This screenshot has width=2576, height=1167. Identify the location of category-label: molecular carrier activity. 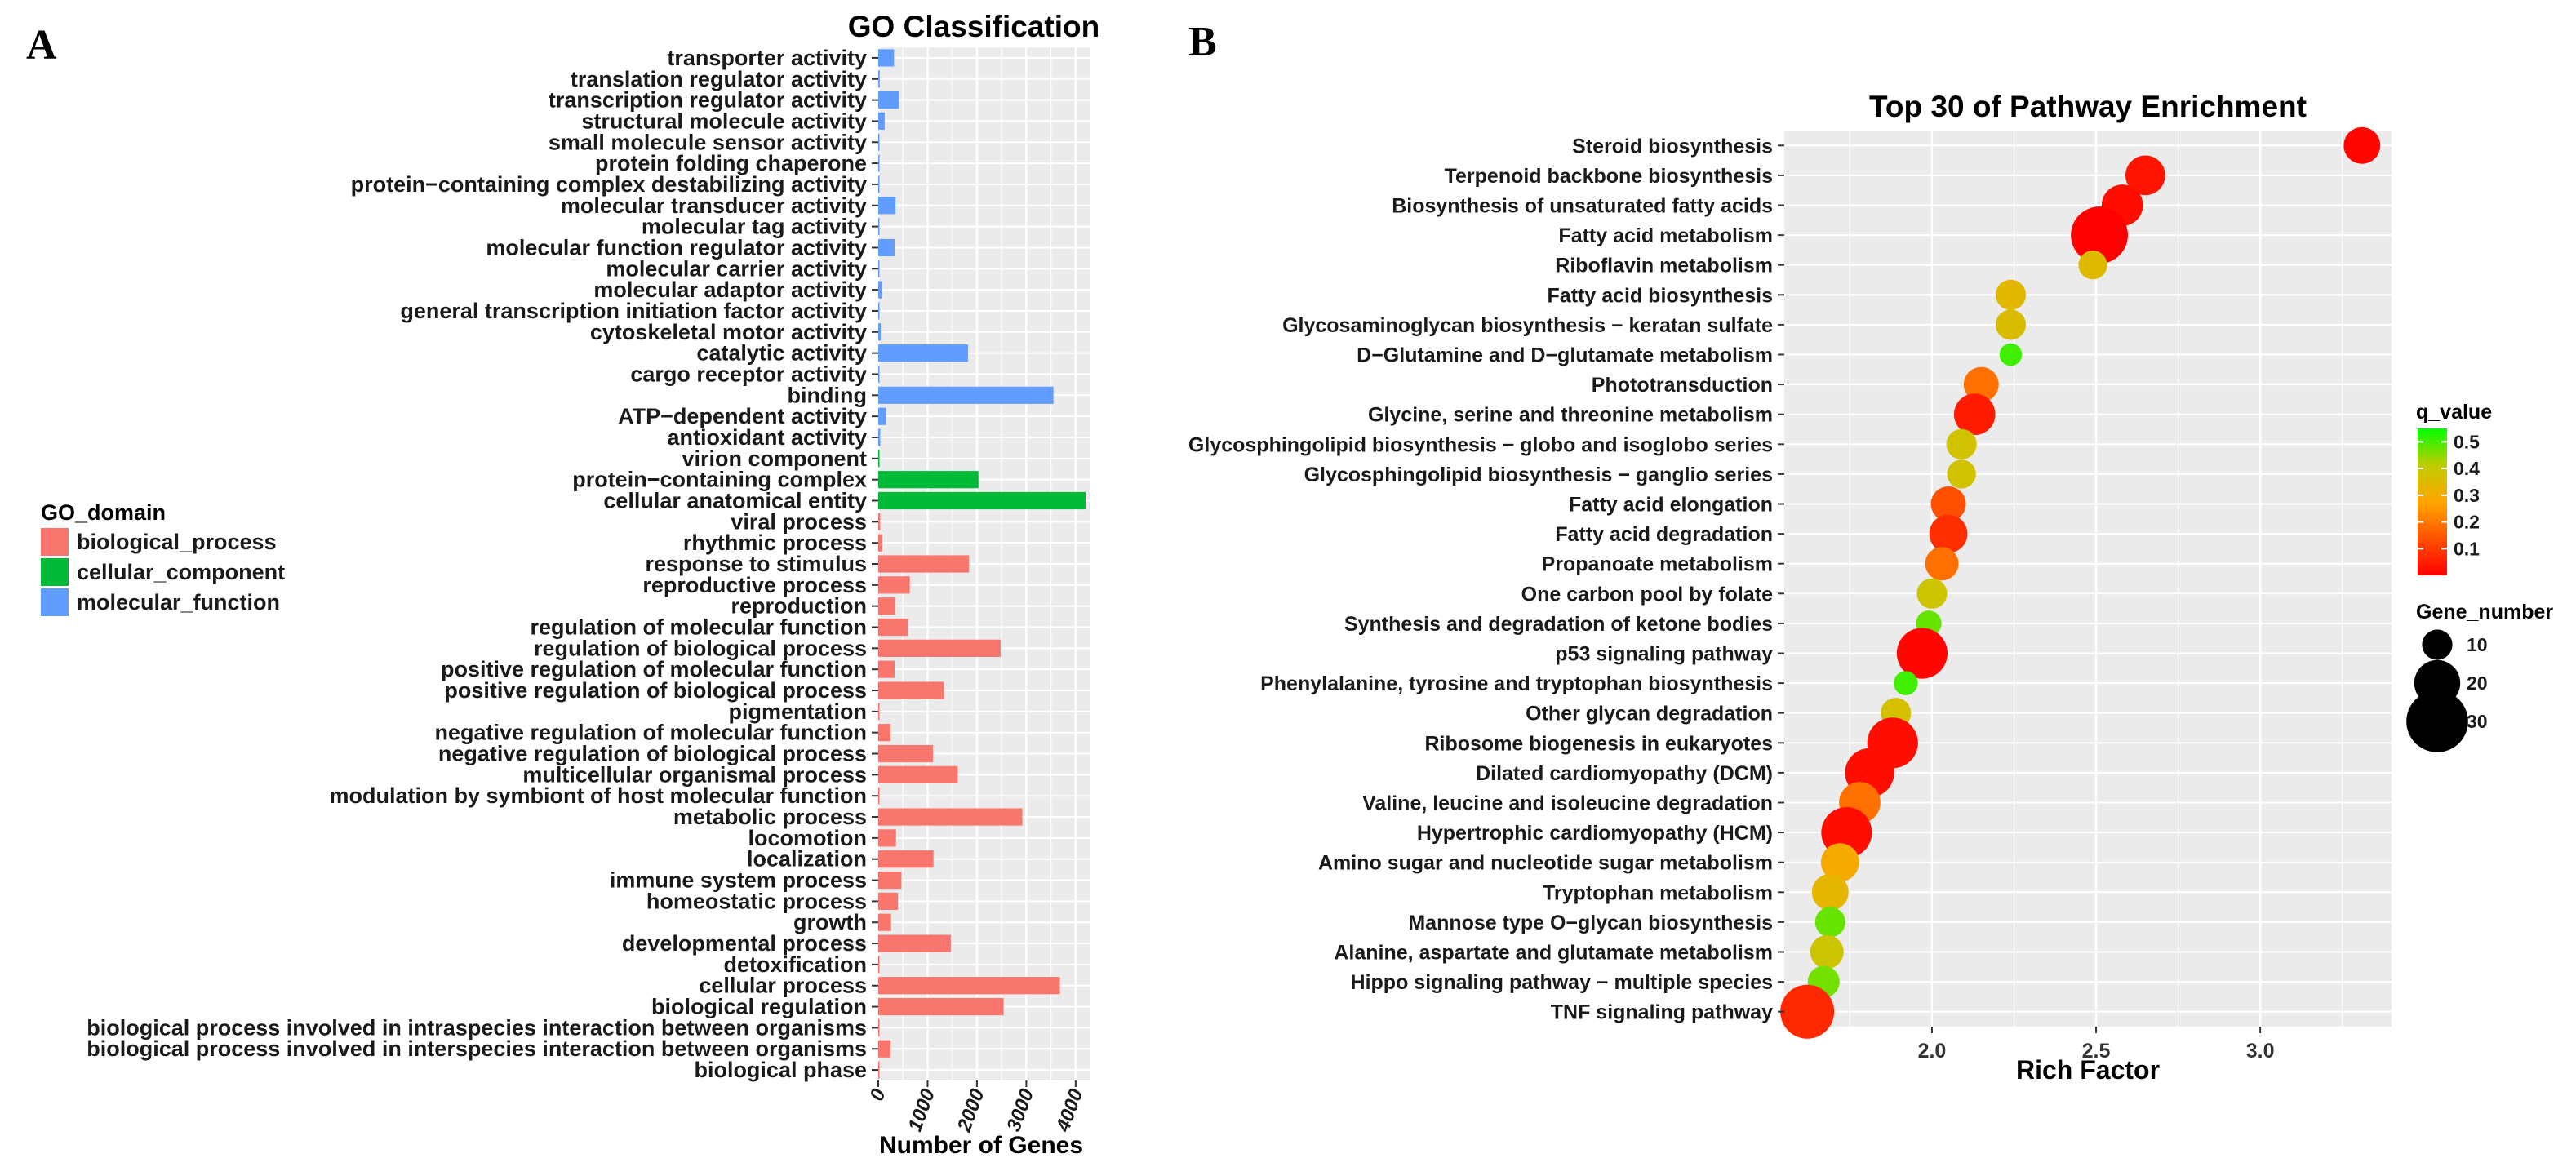
(736, 268).